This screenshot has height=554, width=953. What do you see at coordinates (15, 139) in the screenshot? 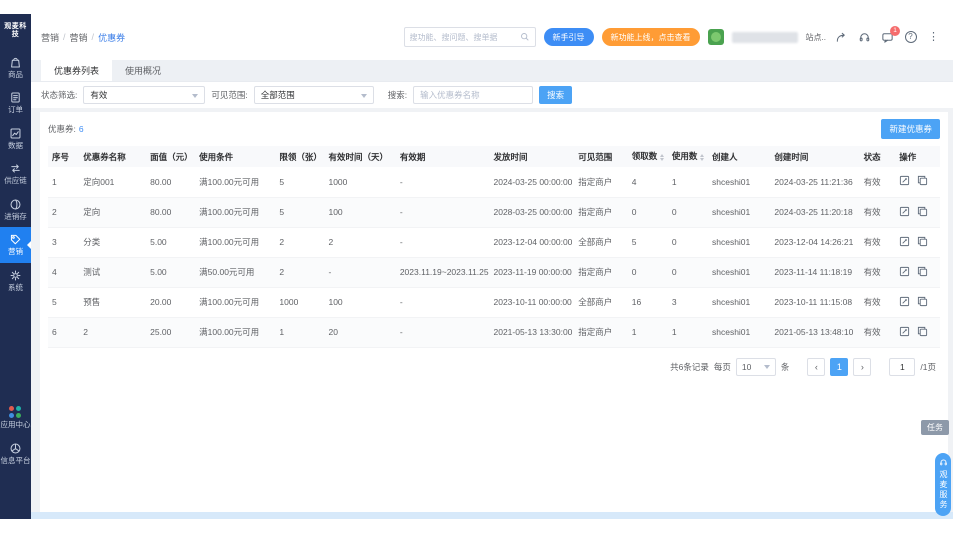
I see `sidebar-item-data: 数据` at bounding box center [15, 139].